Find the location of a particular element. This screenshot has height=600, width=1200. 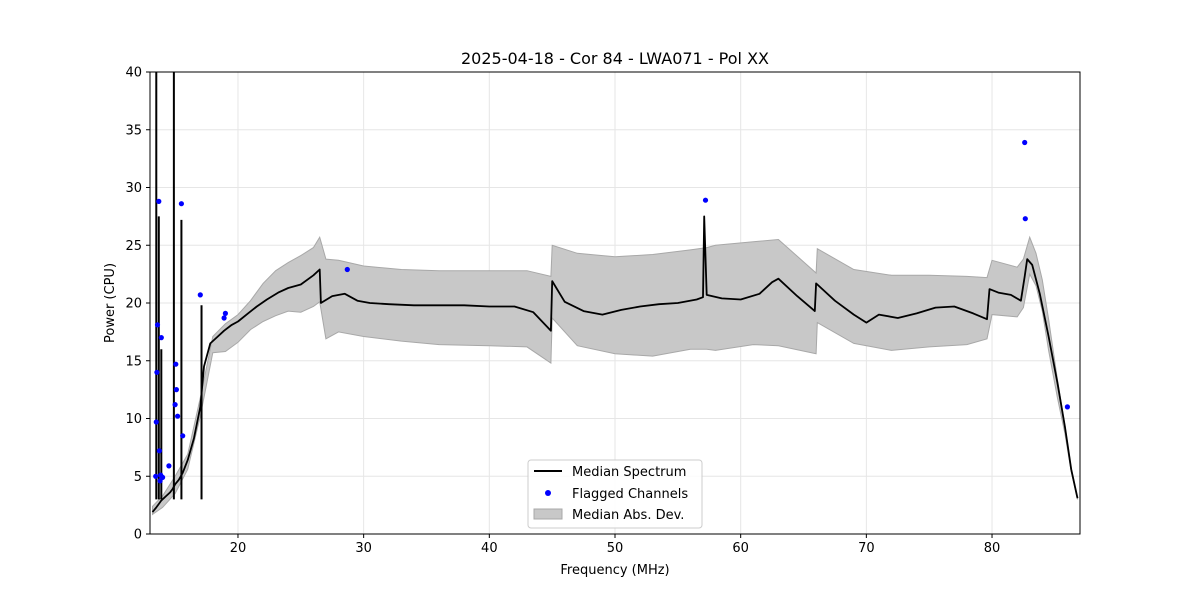

x-tick-label: 60 is located at coordinates (740, 548).